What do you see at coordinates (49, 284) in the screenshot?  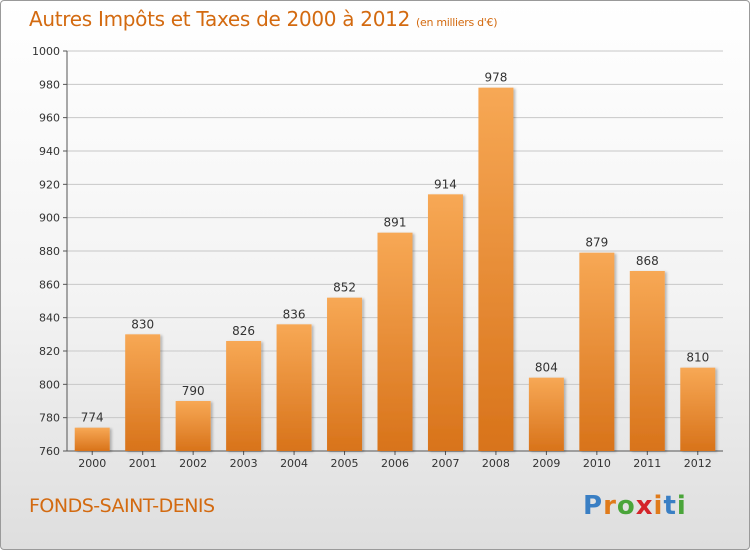 I see `y-tick-label: 860` at bounding box center [49, 284].